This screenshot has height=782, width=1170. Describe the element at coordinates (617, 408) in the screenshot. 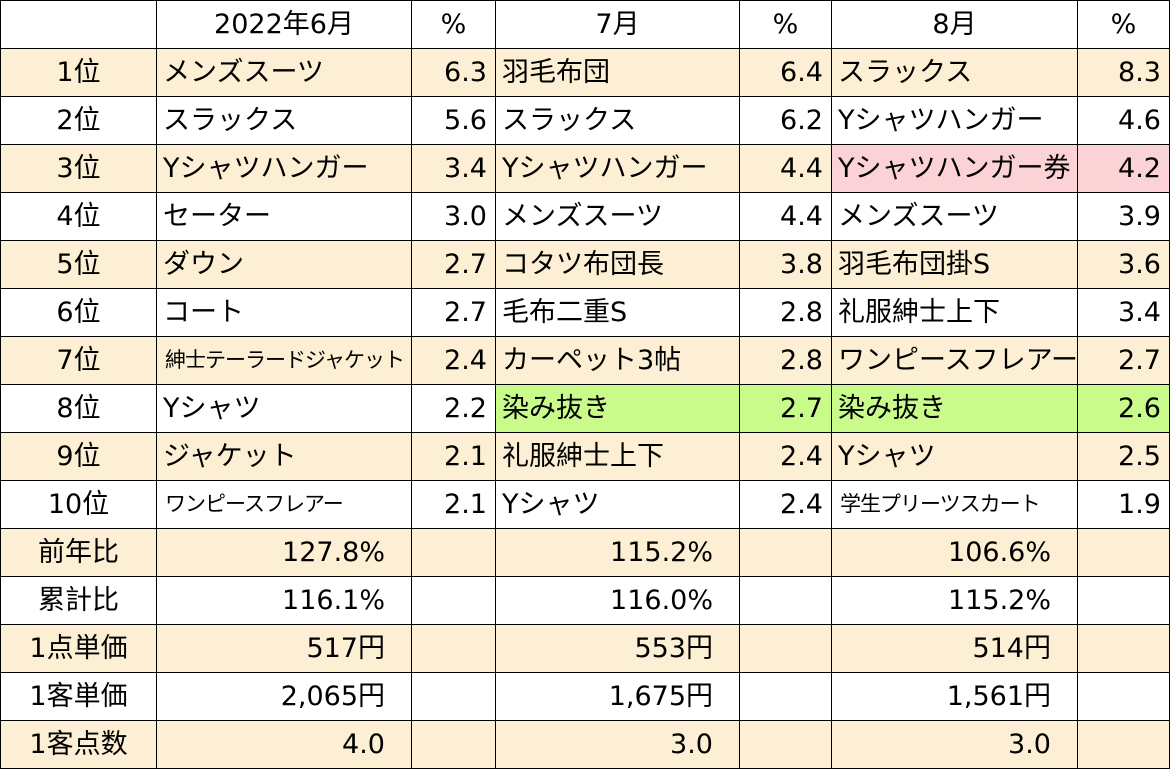

I see `item-july-highlighted: 染み抜き` at that location.